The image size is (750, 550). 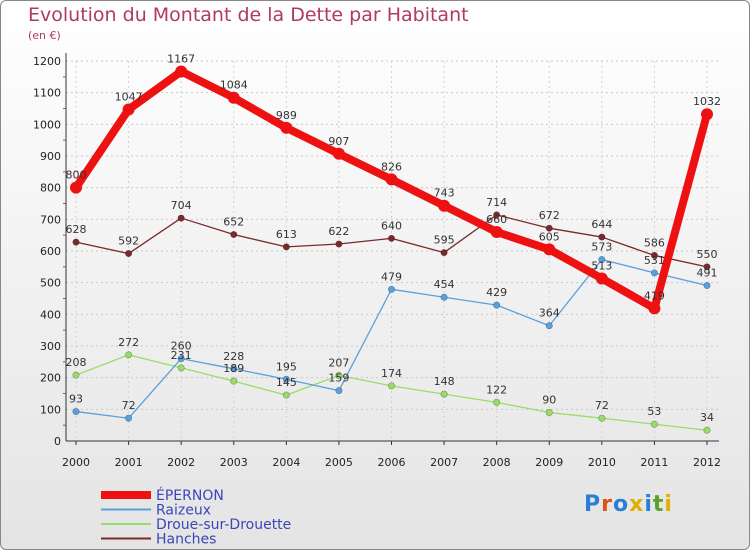 I want to click on data-label: 826, so click(x=391, y=166).